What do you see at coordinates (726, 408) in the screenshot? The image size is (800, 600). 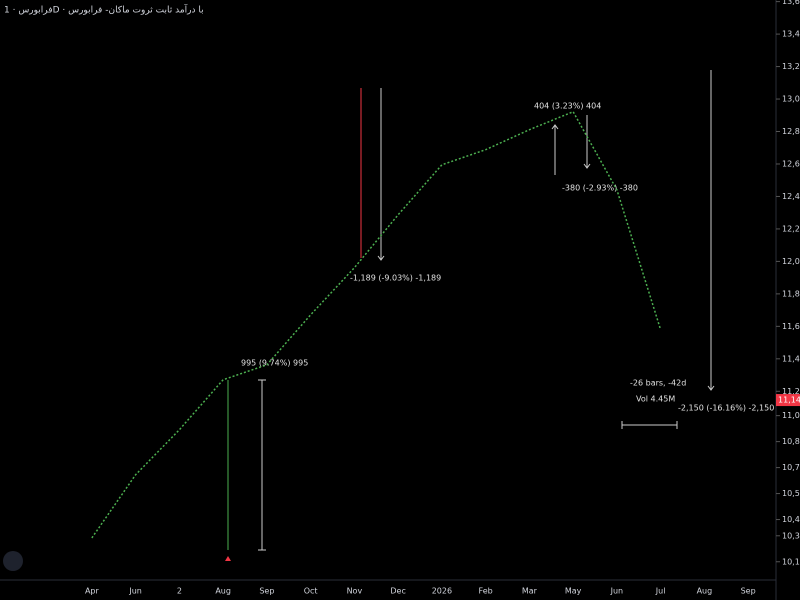 I see `annotation: -2,150 (-16.16%) -2,150` at bounding box center [726, 408].